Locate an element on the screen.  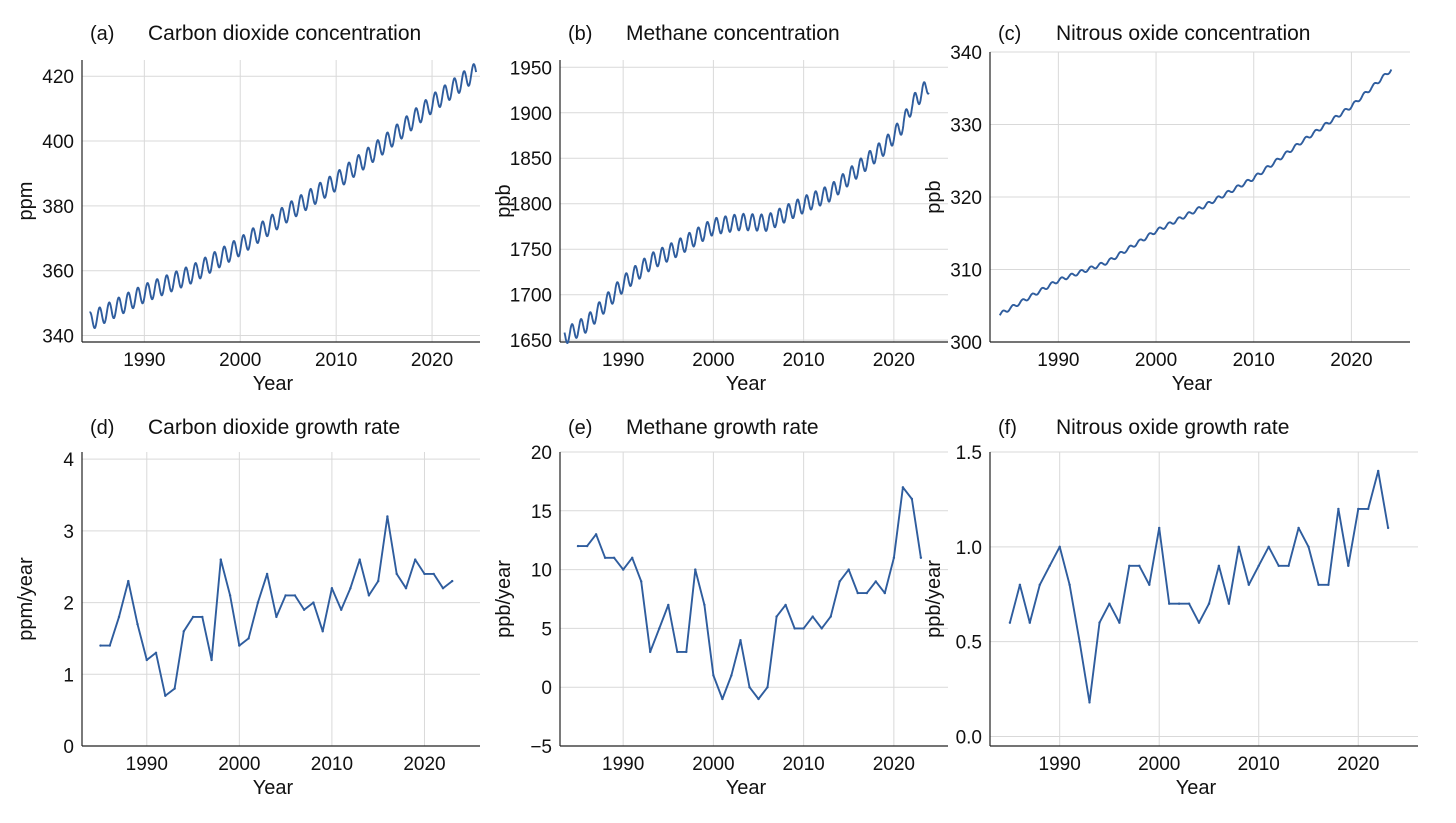
x-tick-label: 1990 is located at coordinates (623, 360).